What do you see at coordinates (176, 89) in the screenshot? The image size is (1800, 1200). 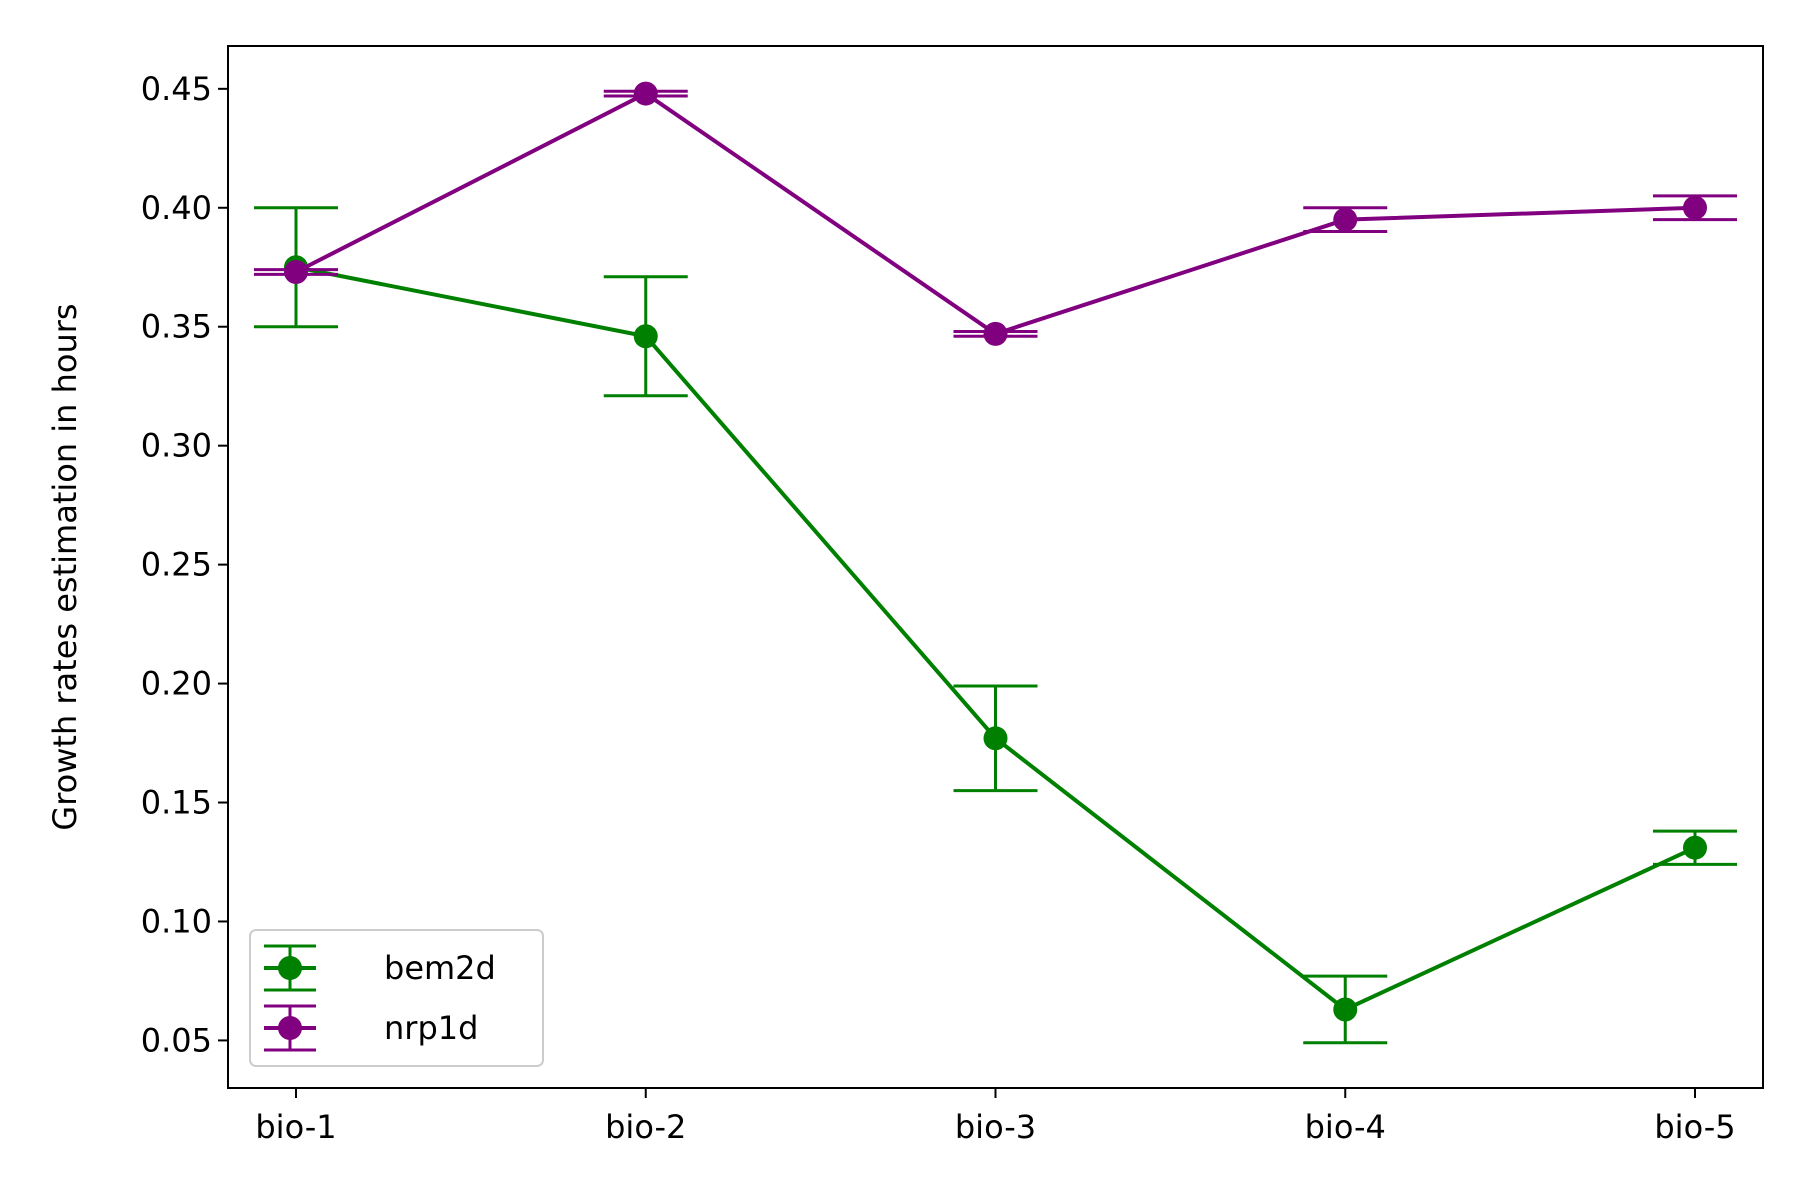 I see `y-tick-label: 0.45` at bounding box center [176, 89].